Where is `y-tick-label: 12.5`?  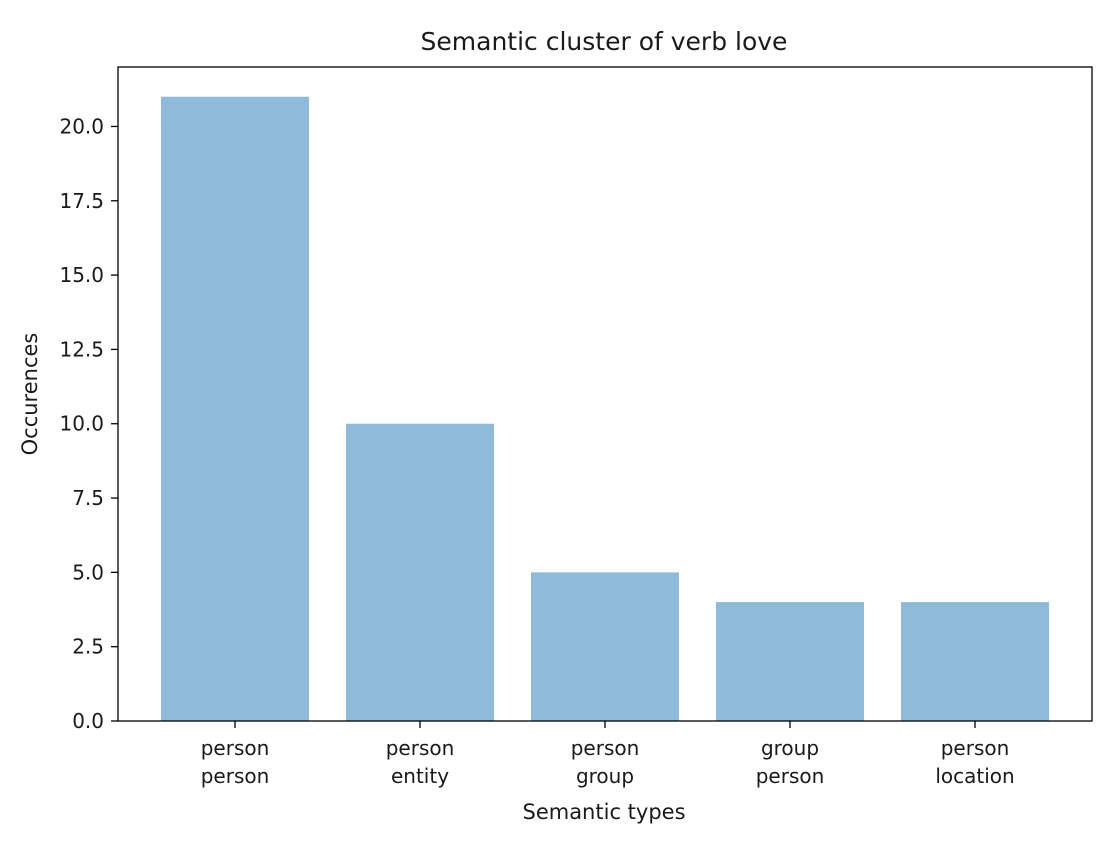 y-tick-label: 12.5 is located at coordinates (81, 349).